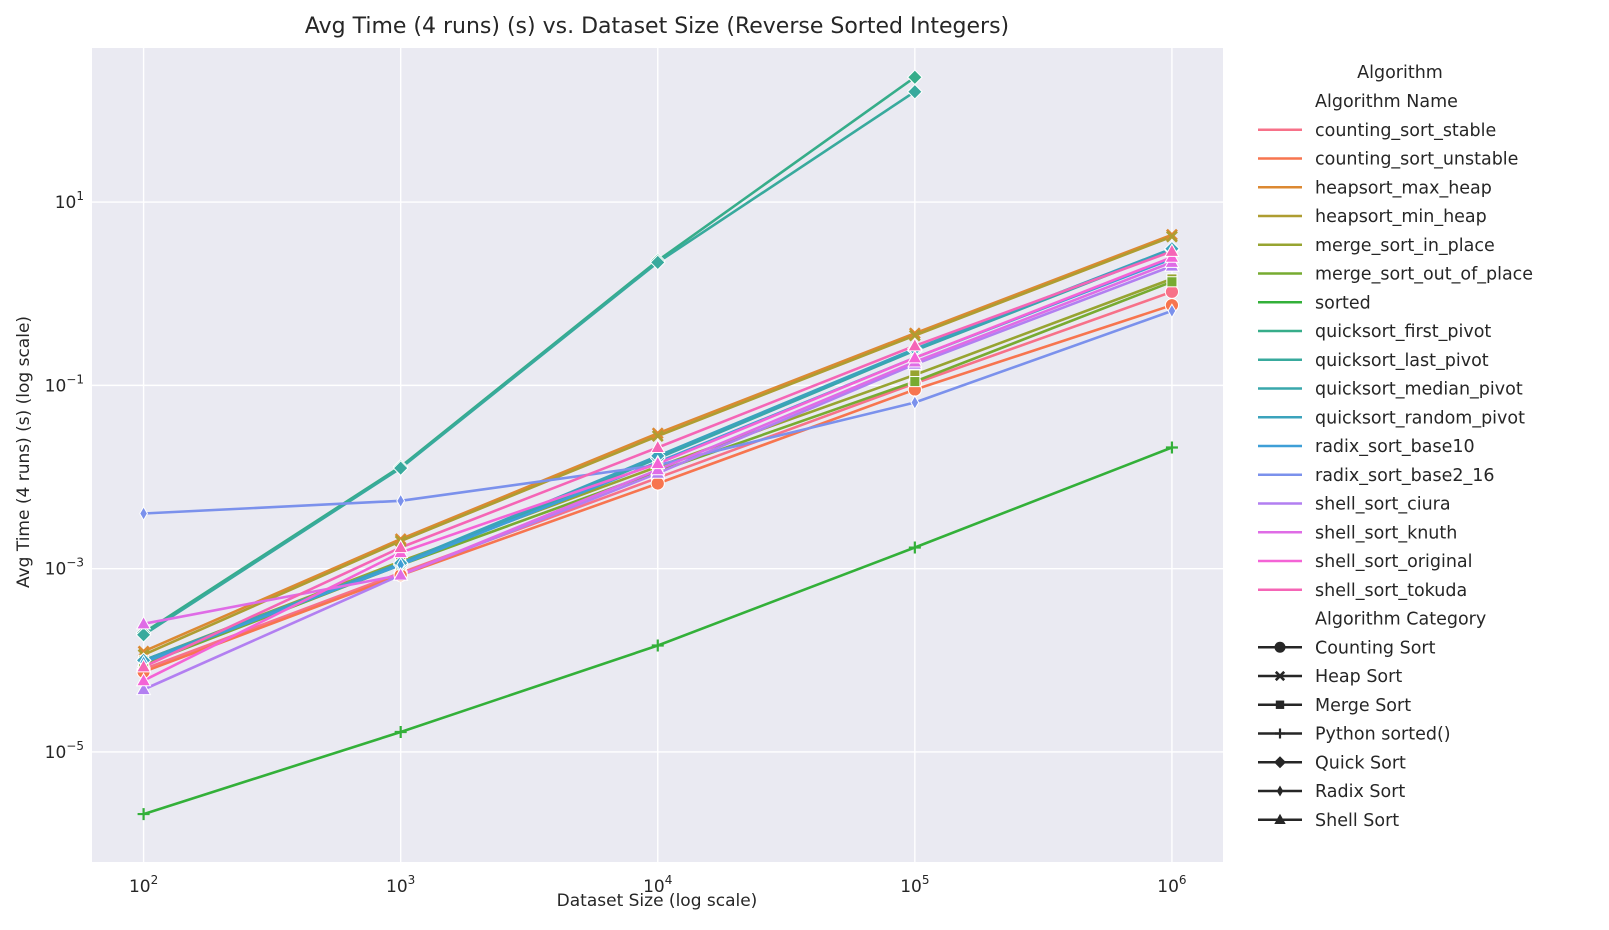 Image resolution: width=1609 pixels, height=930 pixels. I want to click on legend-entry-merge_sort_in_place: merge_sort_in_place, so click(1405, 246).